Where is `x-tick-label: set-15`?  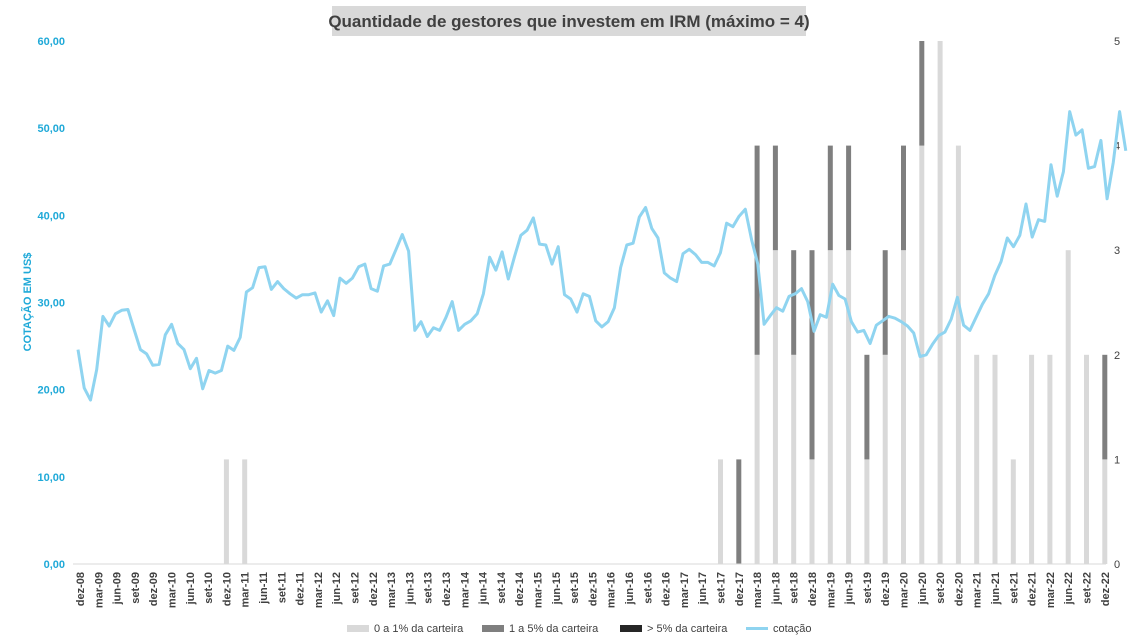 x-tick-label: set-15 is located at coordinates (575, 588).